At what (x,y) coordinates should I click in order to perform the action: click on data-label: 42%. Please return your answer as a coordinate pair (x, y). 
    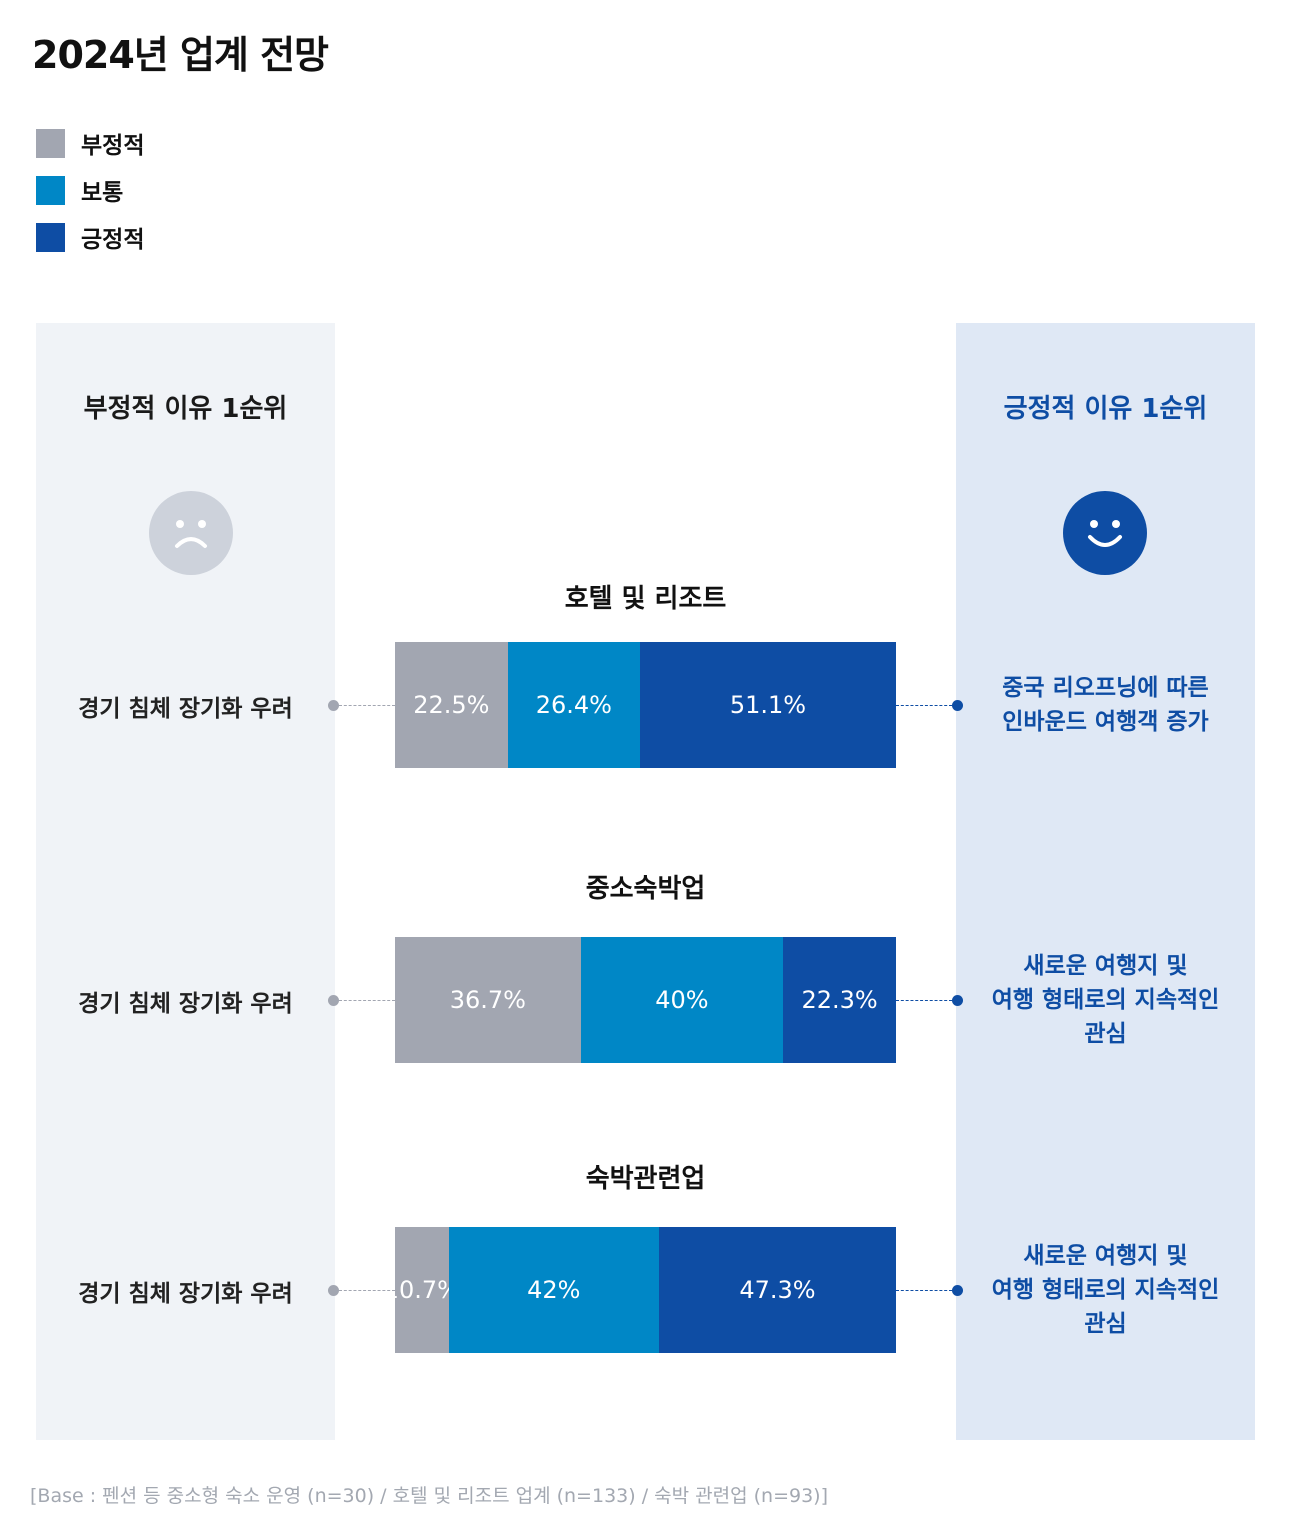
    Looking at the image, I should click on (554, 1290).